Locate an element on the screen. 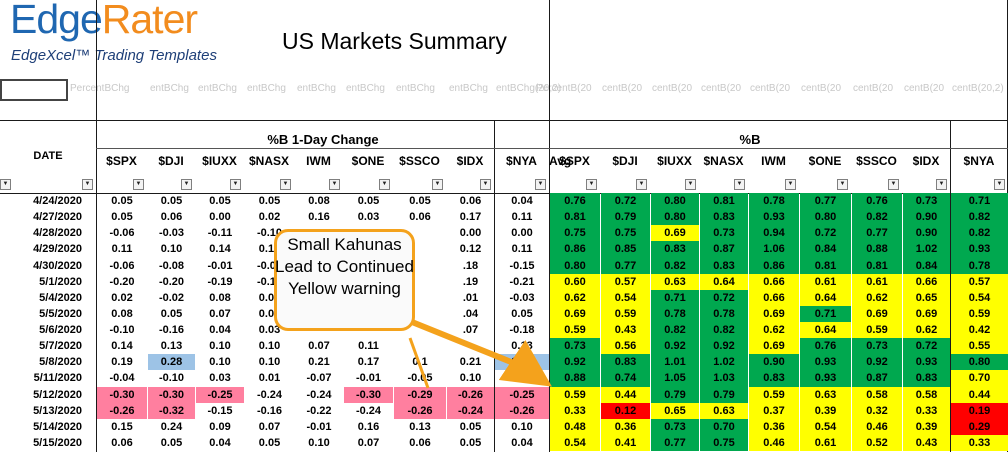 The height and width of the screenshot is (452, 1008). pb-cell: 0.71 is located at coordinates (825, 314).